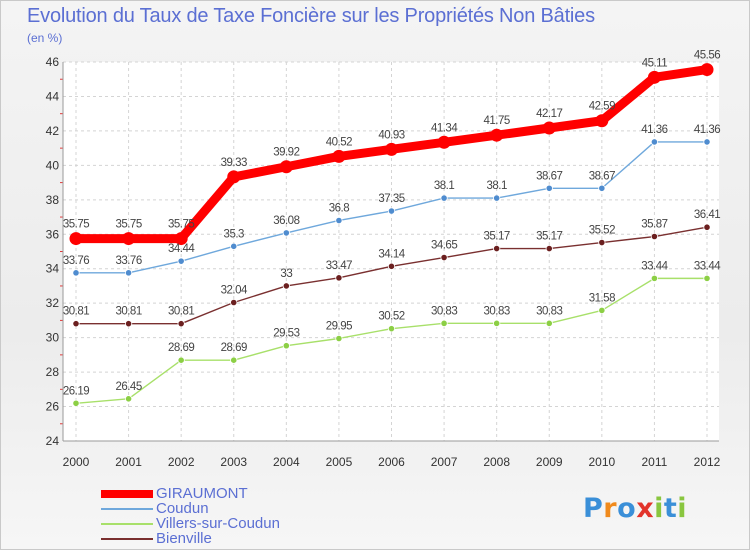  I want to click on data-label: 41.36, so click(654, 130).